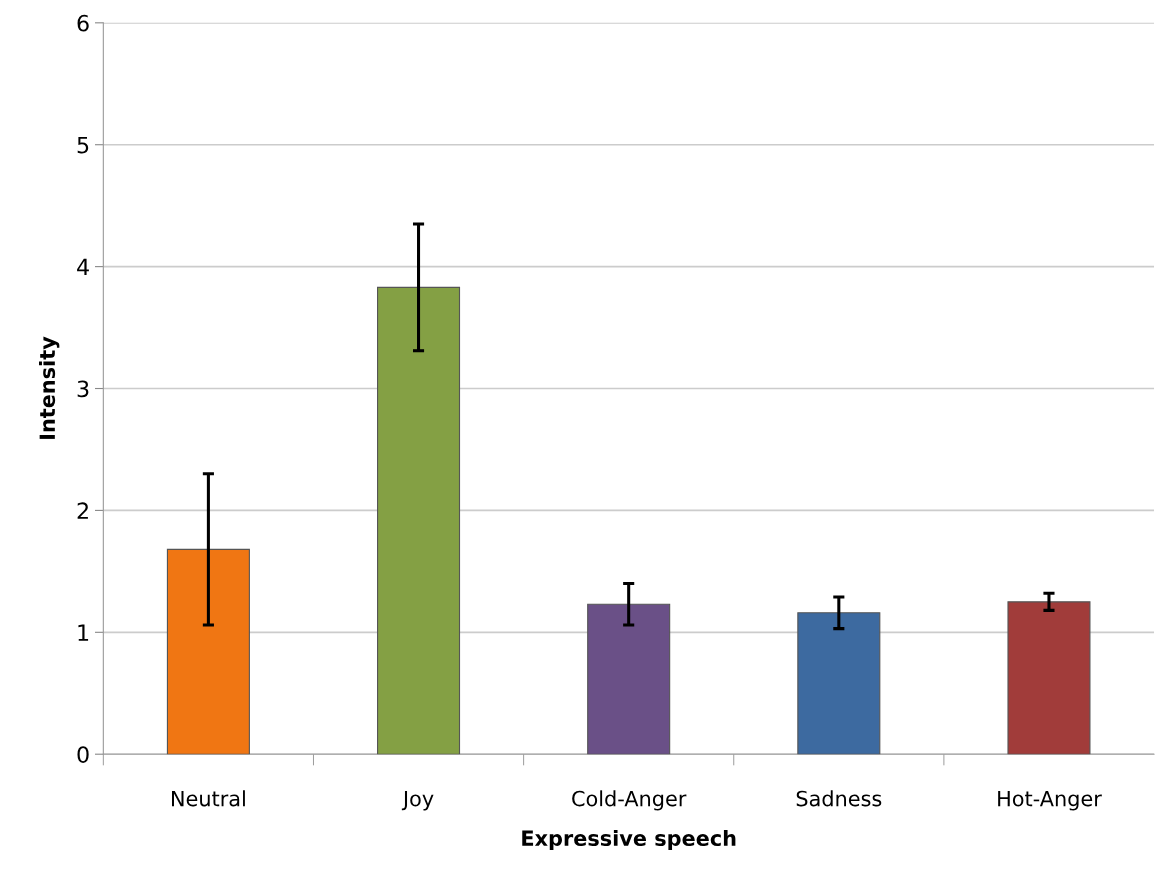 The height and width of the screenshot is (878, 1161). Describe the element at coordinates (83, 267) in the screenshot. I see `y-tick-label: 4` at that location.